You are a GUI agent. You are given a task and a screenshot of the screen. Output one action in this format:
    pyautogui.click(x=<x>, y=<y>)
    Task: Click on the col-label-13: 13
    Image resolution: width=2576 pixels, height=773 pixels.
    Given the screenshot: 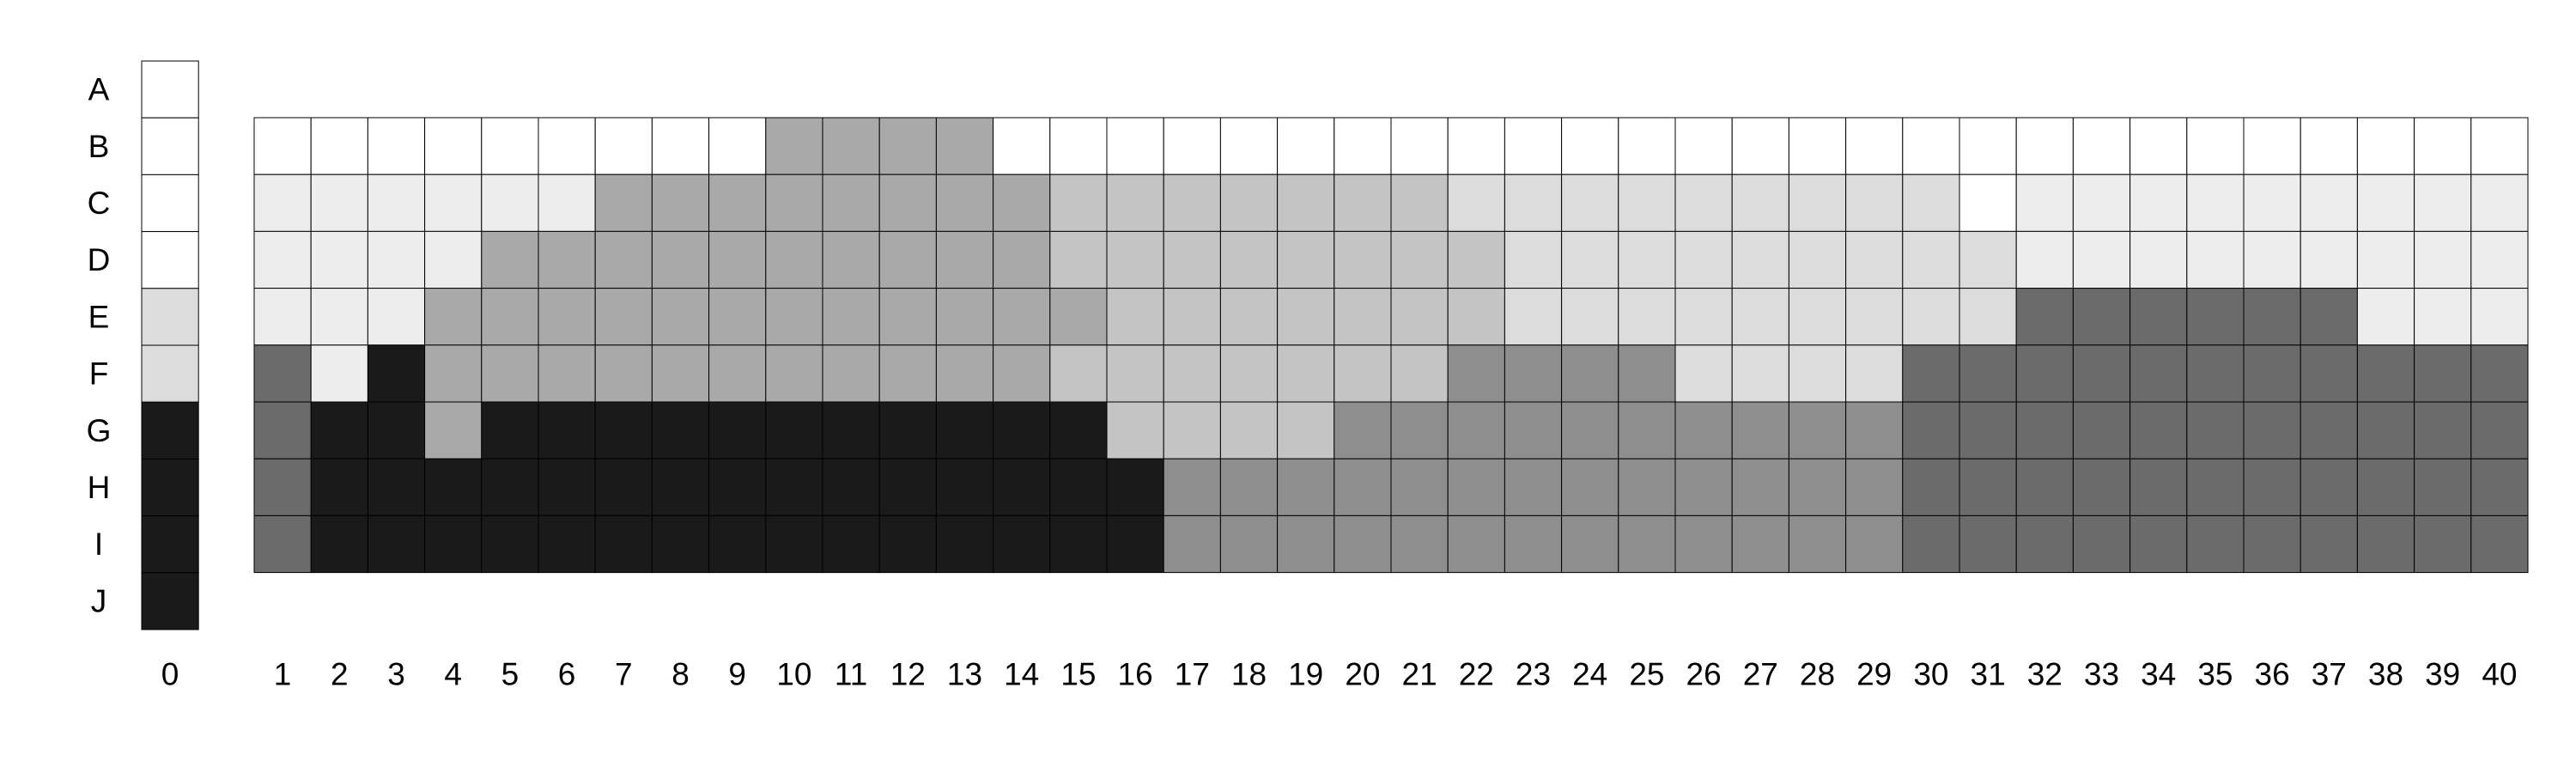 What is the action you would take?
    pyautogui.click(x=965, y=674)
    